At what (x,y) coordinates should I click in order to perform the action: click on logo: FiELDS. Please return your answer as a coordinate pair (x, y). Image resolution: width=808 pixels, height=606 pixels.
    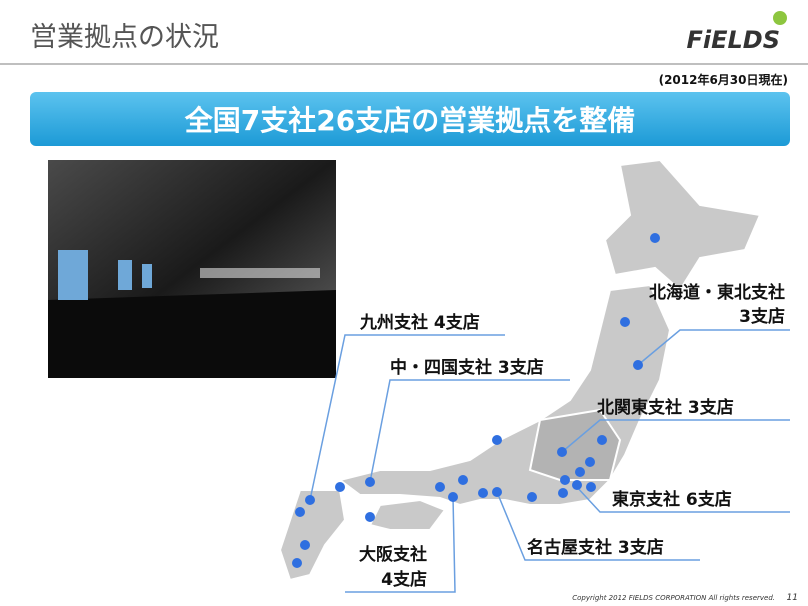
    Looking at the image, I should click on (733, 40).